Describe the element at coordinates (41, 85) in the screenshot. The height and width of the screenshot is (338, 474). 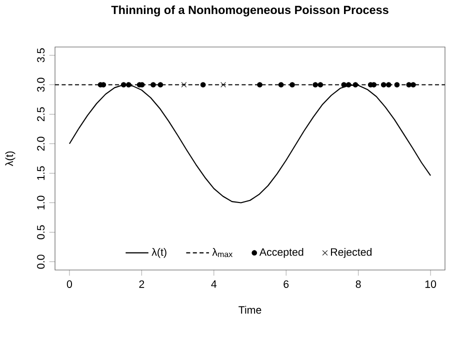
I see `y-tick-label: 3.0` at that location.